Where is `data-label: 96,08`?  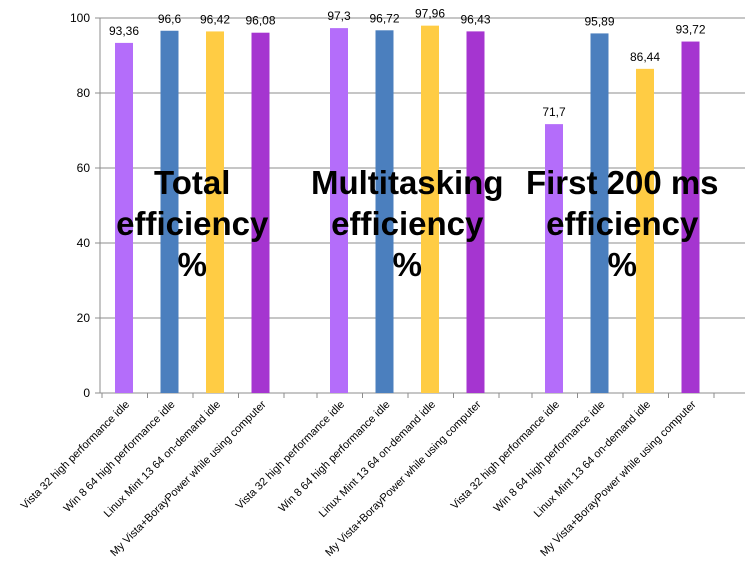
data-label: 96,08 is located at coordinates (260, 21).